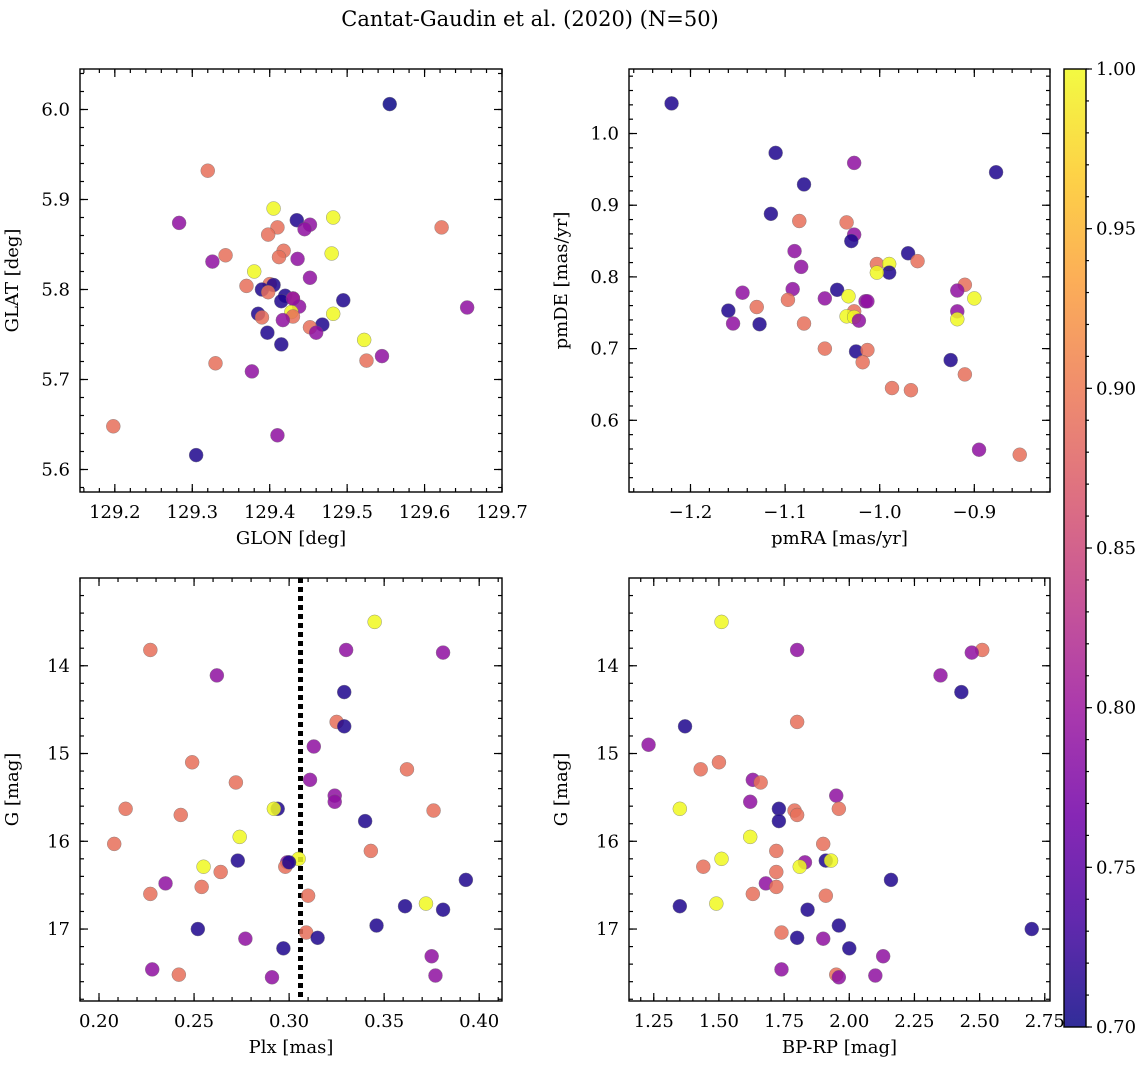 The image size is (1148, 1068). I want to click on x-tick-label: 129.3, so click(193, 512).